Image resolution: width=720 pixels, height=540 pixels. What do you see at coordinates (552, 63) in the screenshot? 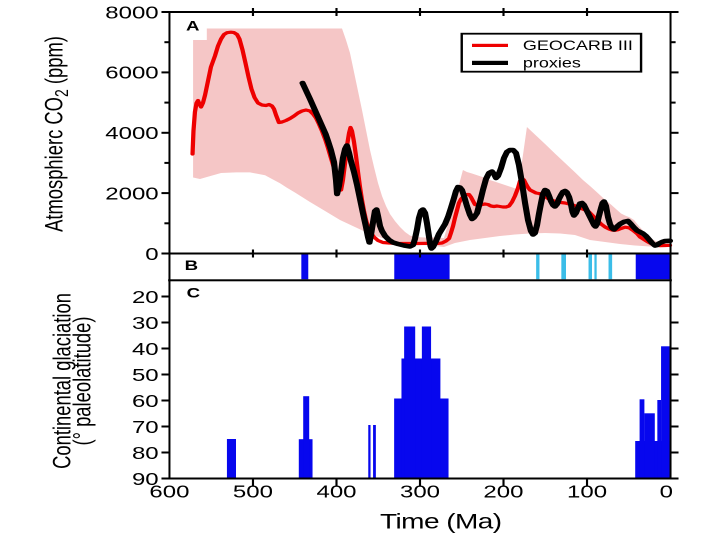
I see `svg-text: proxies` at bounding box center [552, 63].